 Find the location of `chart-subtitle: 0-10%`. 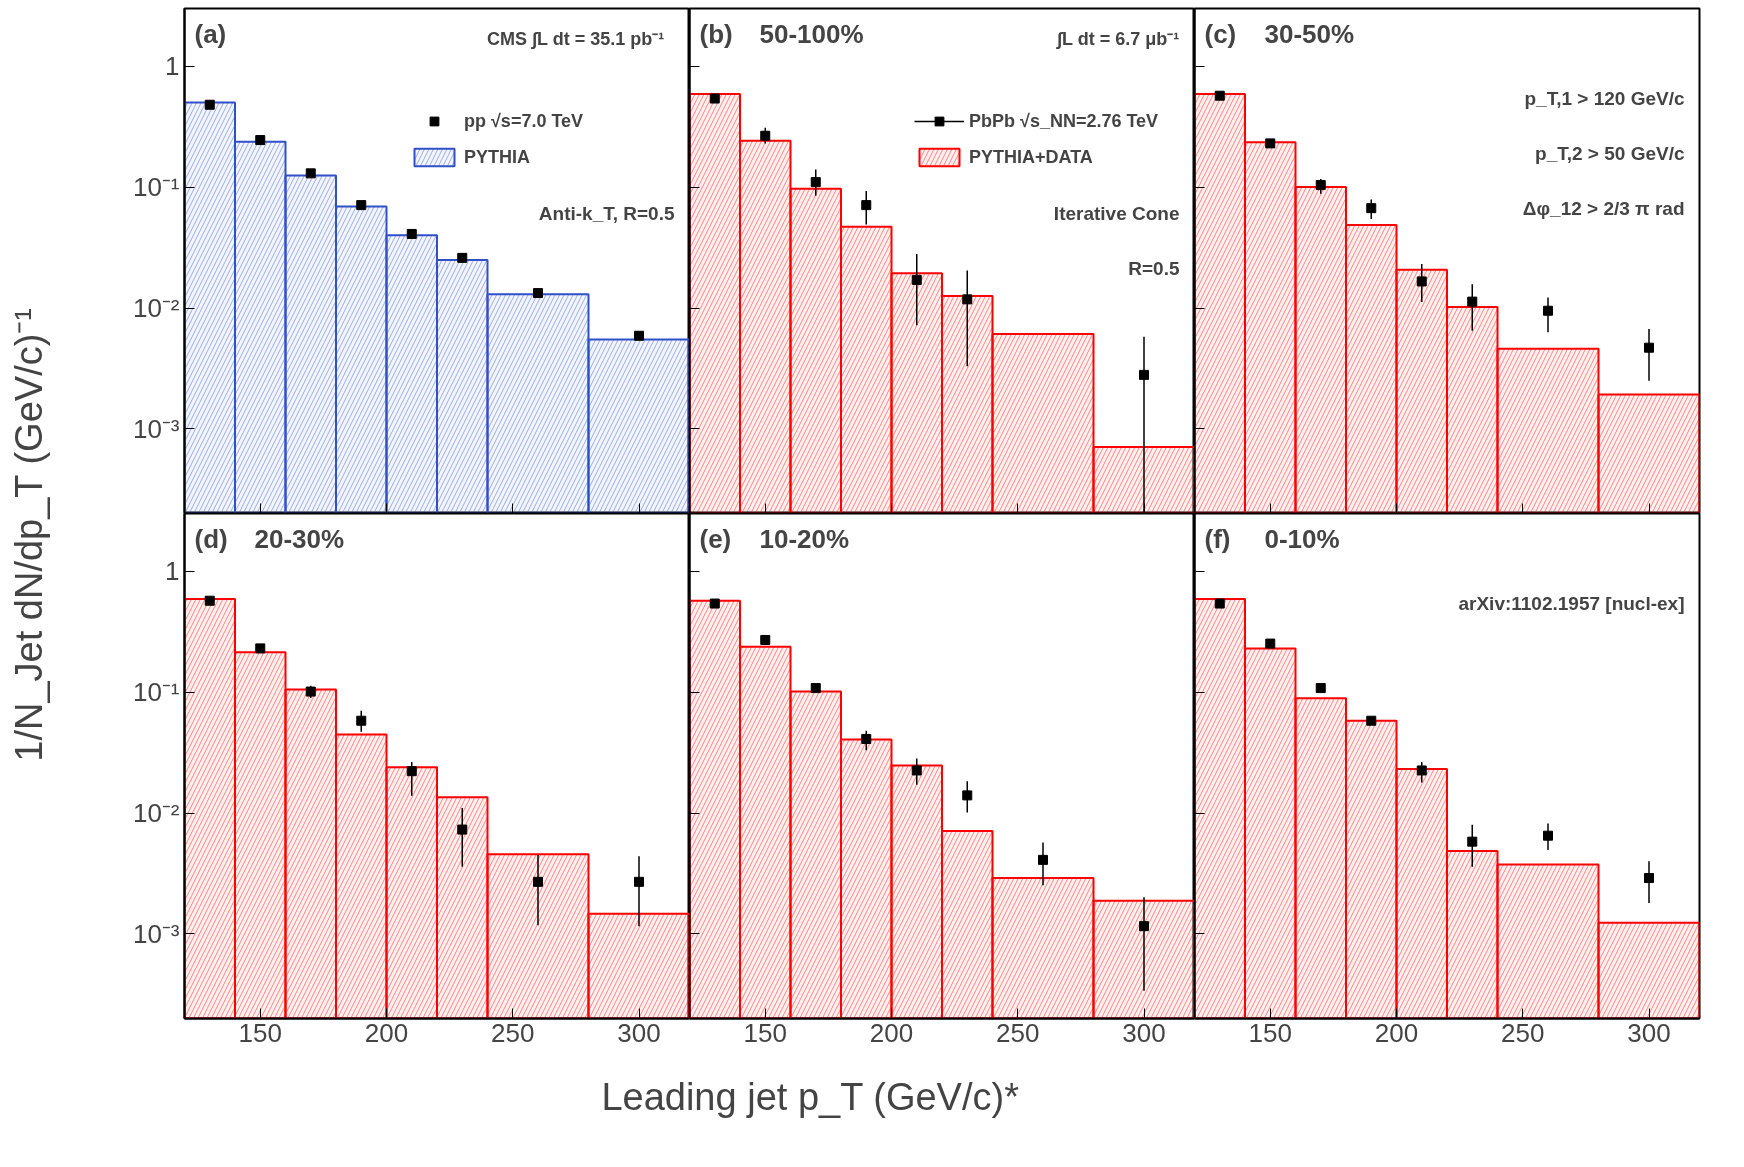

chart-subtitle: 0-10% is located at coordinates (1302, 538).